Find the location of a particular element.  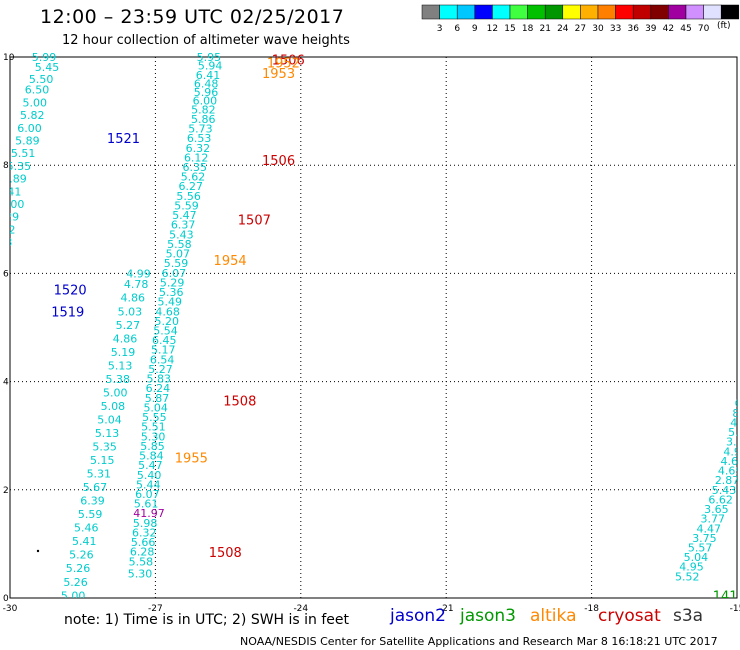

x-tick-label: -15 is located at coordinates (735, 609).